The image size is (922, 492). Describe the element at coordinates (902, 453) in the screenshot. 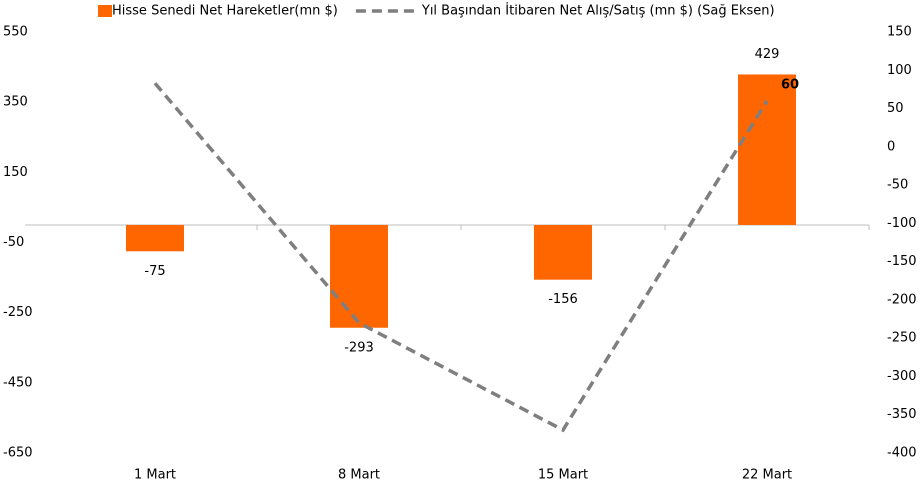

I see `y2-tick-label: -400` at that location.